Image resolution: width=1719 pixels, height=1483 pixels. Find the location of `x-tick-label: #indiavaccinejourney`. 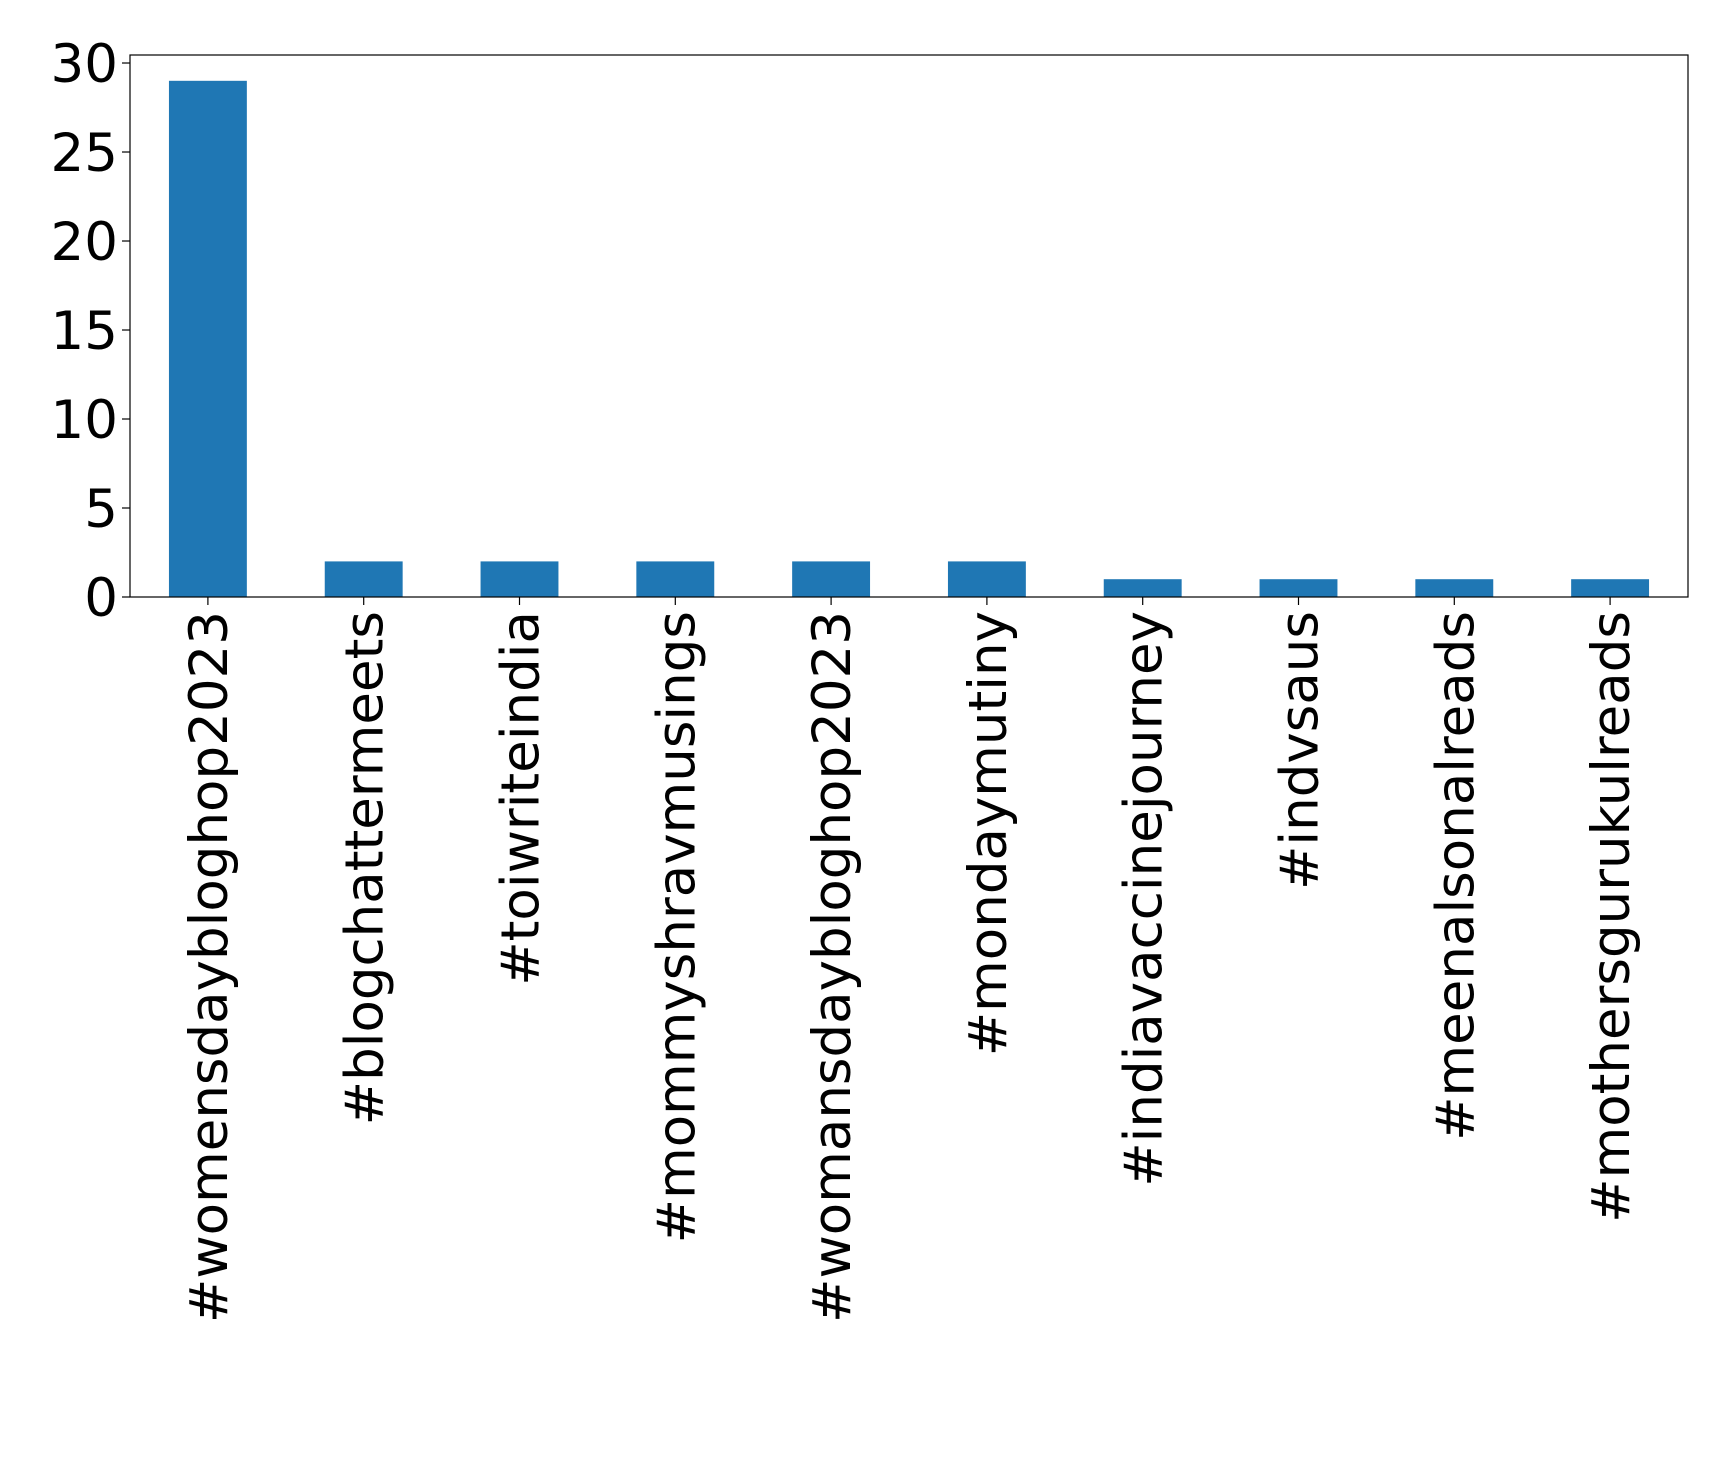

x-tick-label: #indiavaccinejourney is located at coordinates (1144, 899).